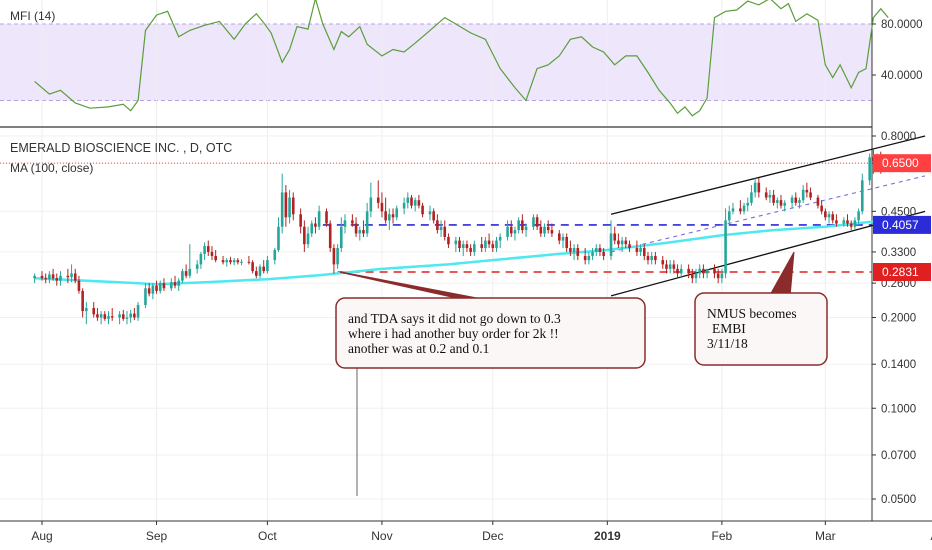 Image resolution: width=932 pixels, height=550 pixels. I want to click on price-tick-label-2: 0.4500, so click(898, 212).